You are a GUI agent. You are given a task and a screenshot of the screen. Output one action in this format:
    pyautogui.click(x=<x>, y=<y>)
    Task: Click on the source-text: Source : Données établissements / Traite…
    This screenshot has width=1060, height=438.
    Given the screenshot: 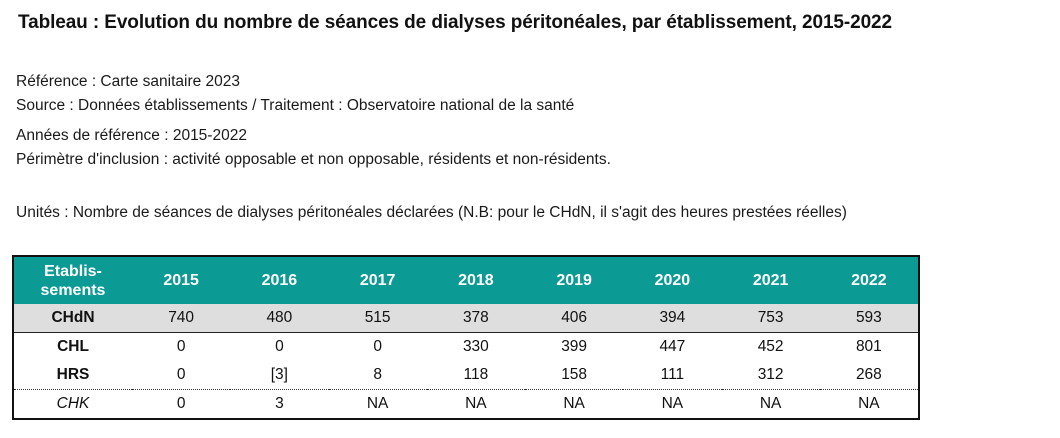 What is the action you would take?
    pyautogui.click(x=295, y=105)
    